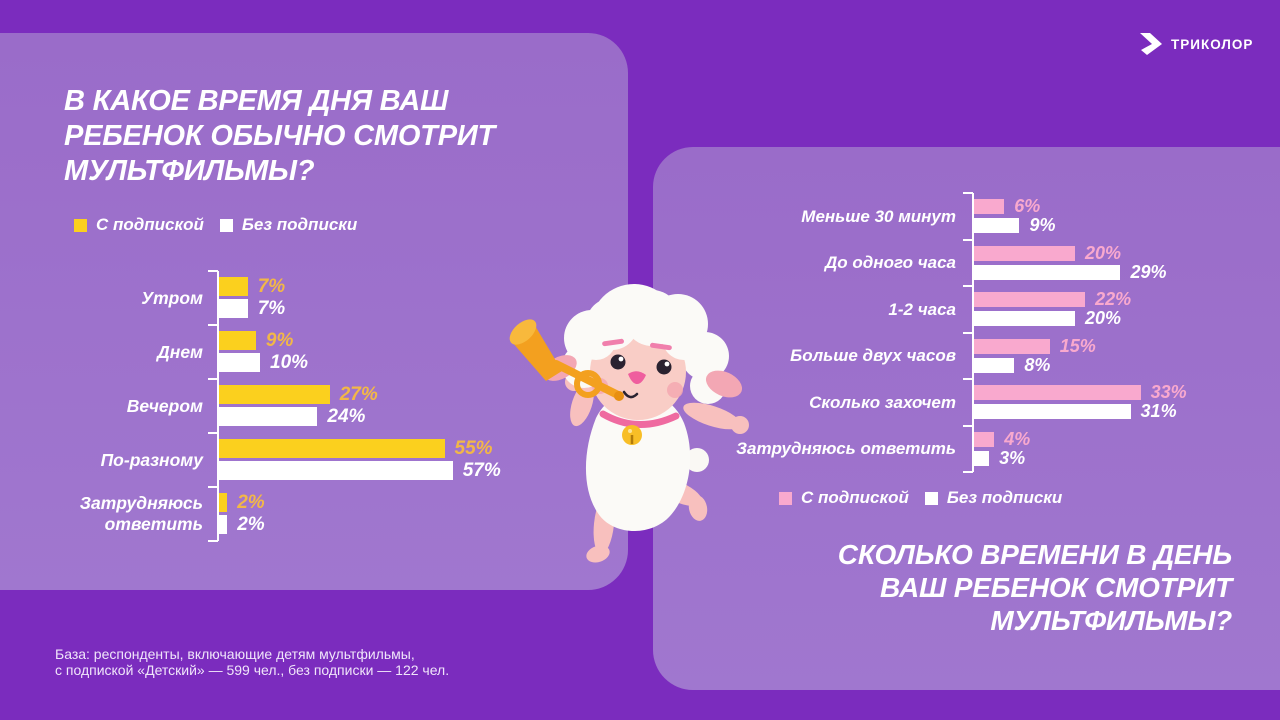 Image resolution: width=1280 pixels, height=720 pixels. What do you see at coordinates (1126, 271) in the screenshot?
I see `bar-line: 29%` at bounding box center [1126, 271].